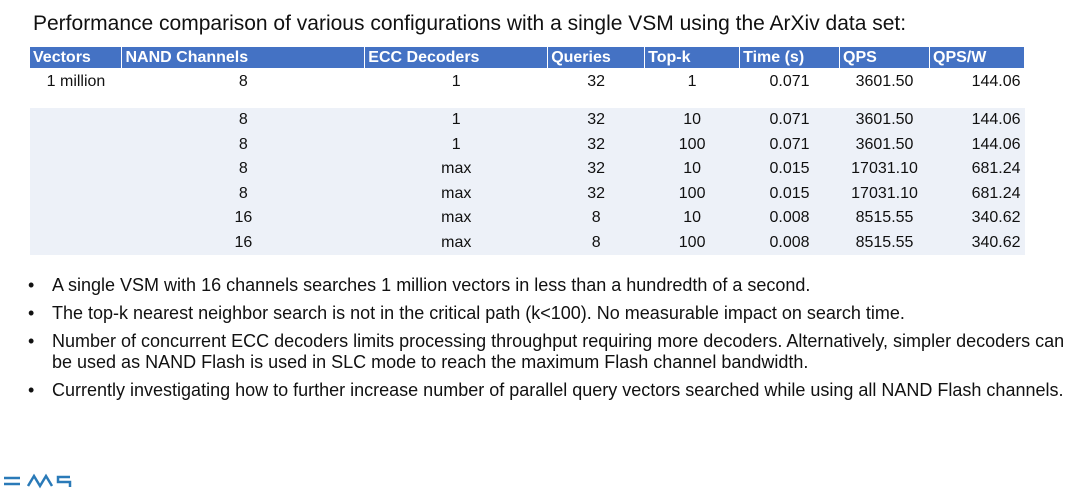 The height and width of the screenshot is (489, 1080). Describe the element at coordinates (76, 81) in the screenshot. I see `table-cell: 1 million` at that location.